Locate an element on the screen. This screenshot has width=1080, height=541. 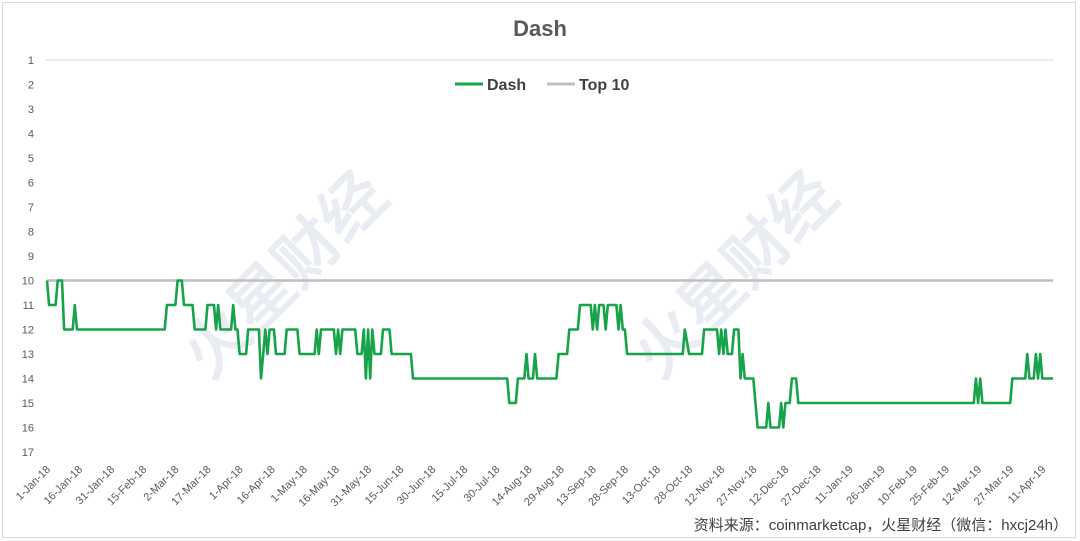
y-tick-label: 12 is located at coordinates (28, 331).